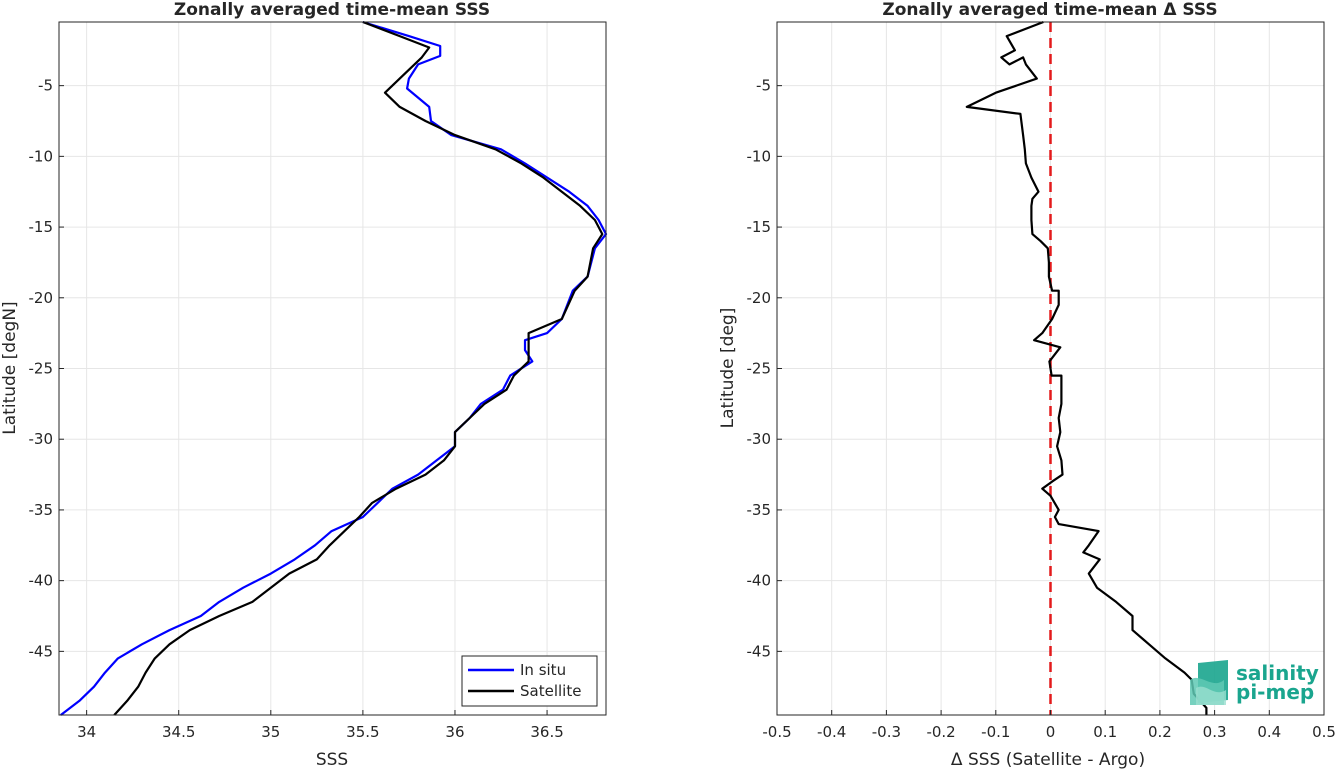  I want to click on left-y-axis-label: Latitude [degN], so click(10, 367).